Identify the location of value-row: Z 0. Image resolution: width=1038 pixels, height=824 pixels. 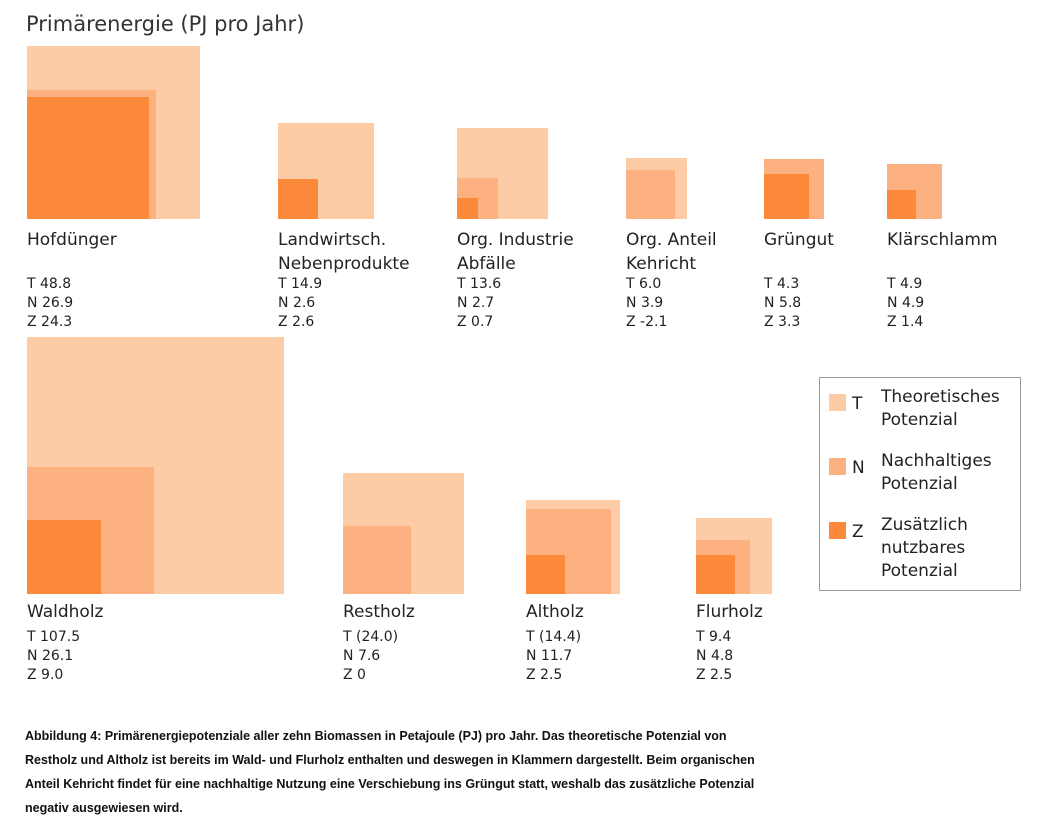
(354, 675).